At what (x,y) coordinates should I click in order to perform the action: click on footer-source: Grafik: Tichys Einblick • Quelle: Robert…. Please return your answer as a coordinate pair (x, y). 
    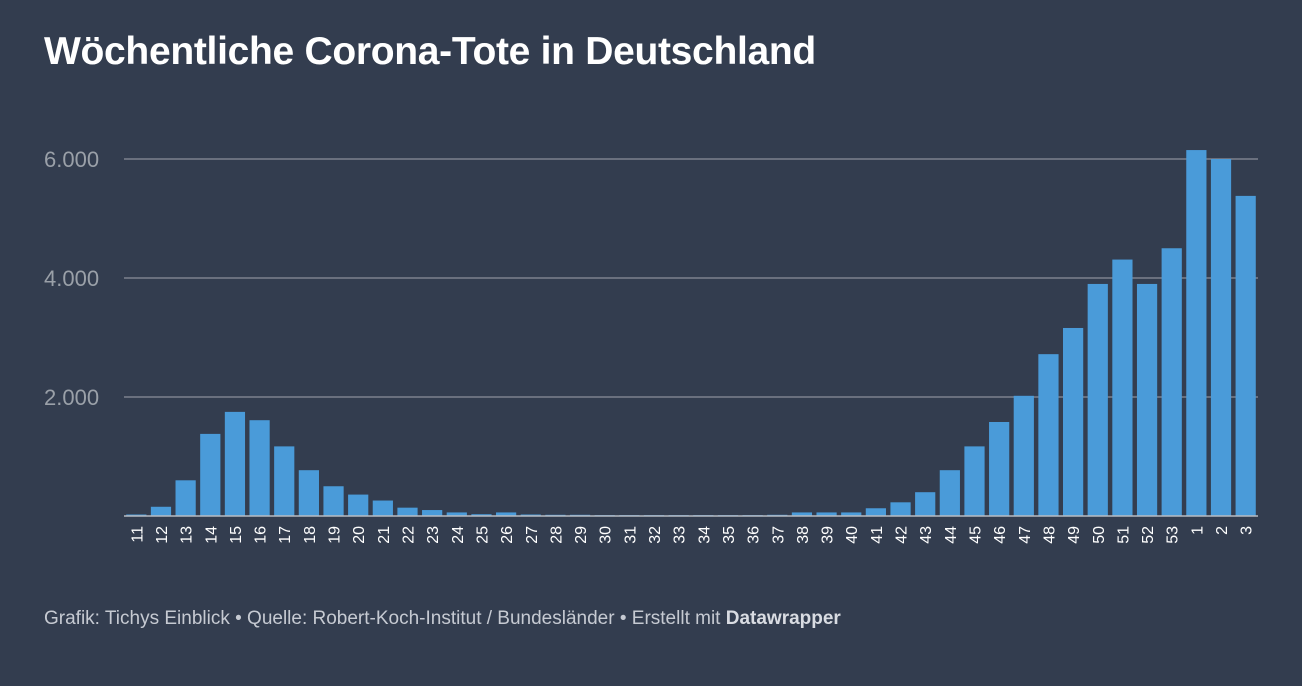
    Looking at the image, I should click on (385, 618).